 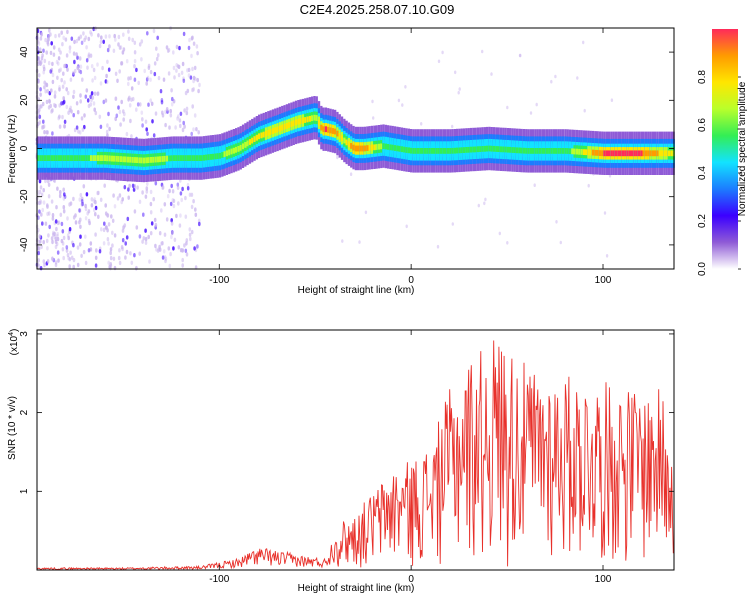 What do you see at coordinates (356, 290) in the screenshot?
I see `spectrogram-x-axis-label: Height of straight line (km)` at bounding box center [356, 290].